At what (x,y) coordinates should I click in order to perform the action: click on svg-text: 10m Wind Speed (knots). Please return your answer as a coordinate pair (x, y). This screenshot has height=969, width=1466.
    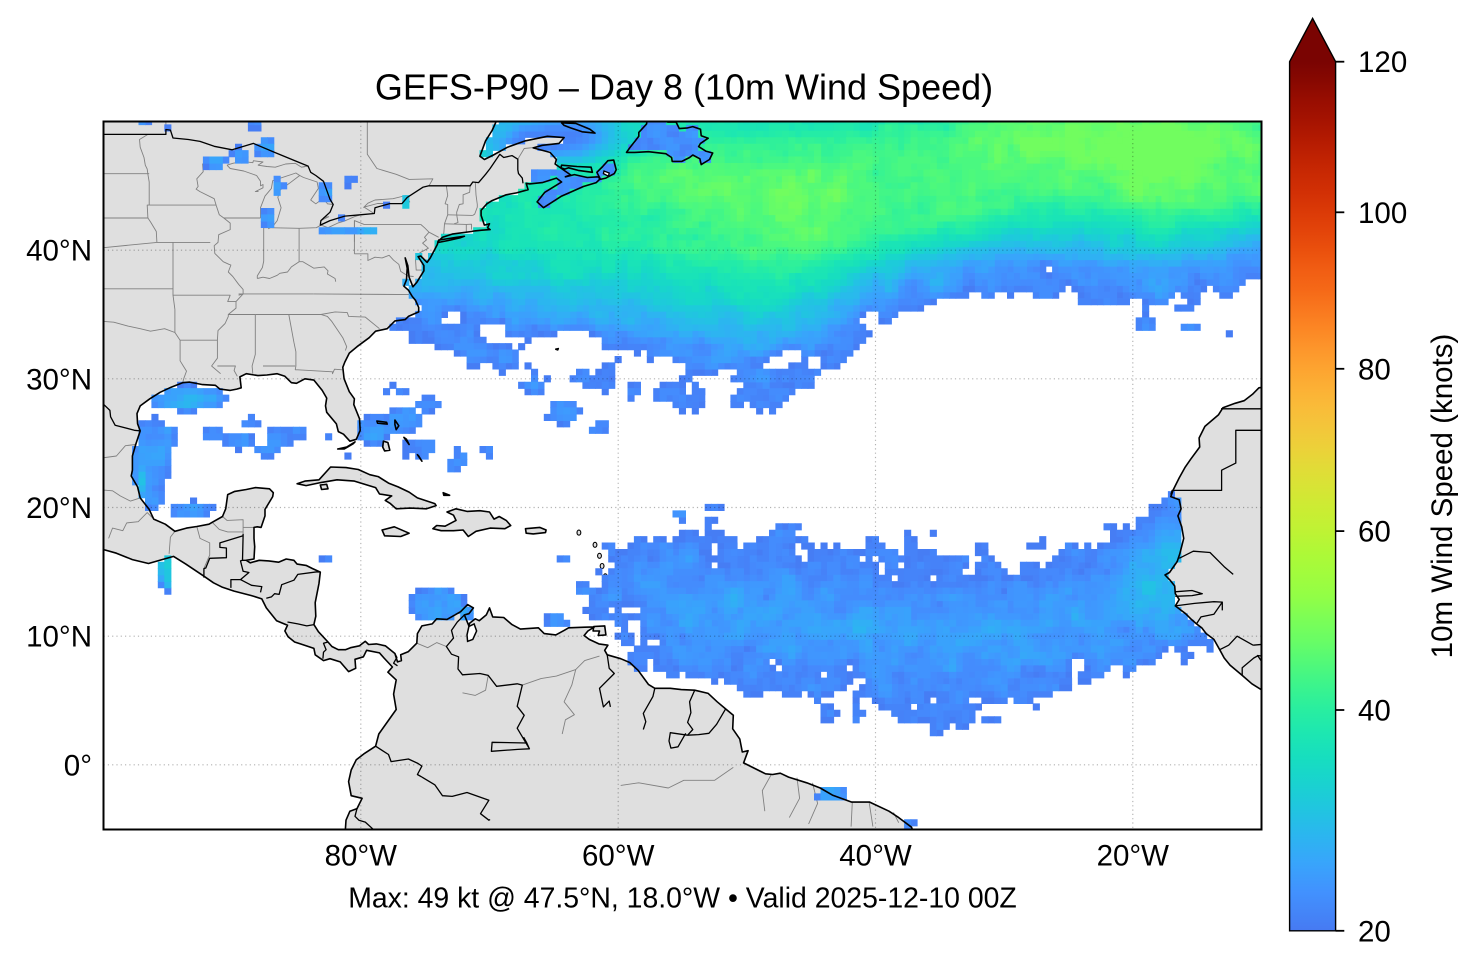
    Looking at the image, I should click on (1442, 496).